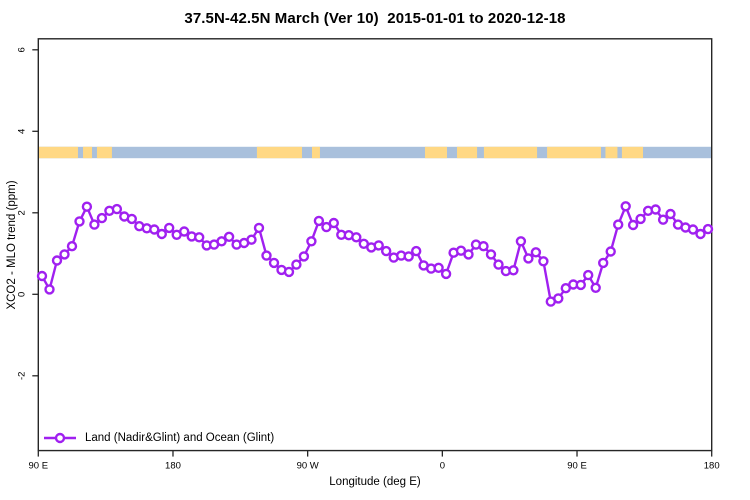  I want to click on legend-label: Land (Nadir&Glint) and Ocean (Glint), so click(180, 437).